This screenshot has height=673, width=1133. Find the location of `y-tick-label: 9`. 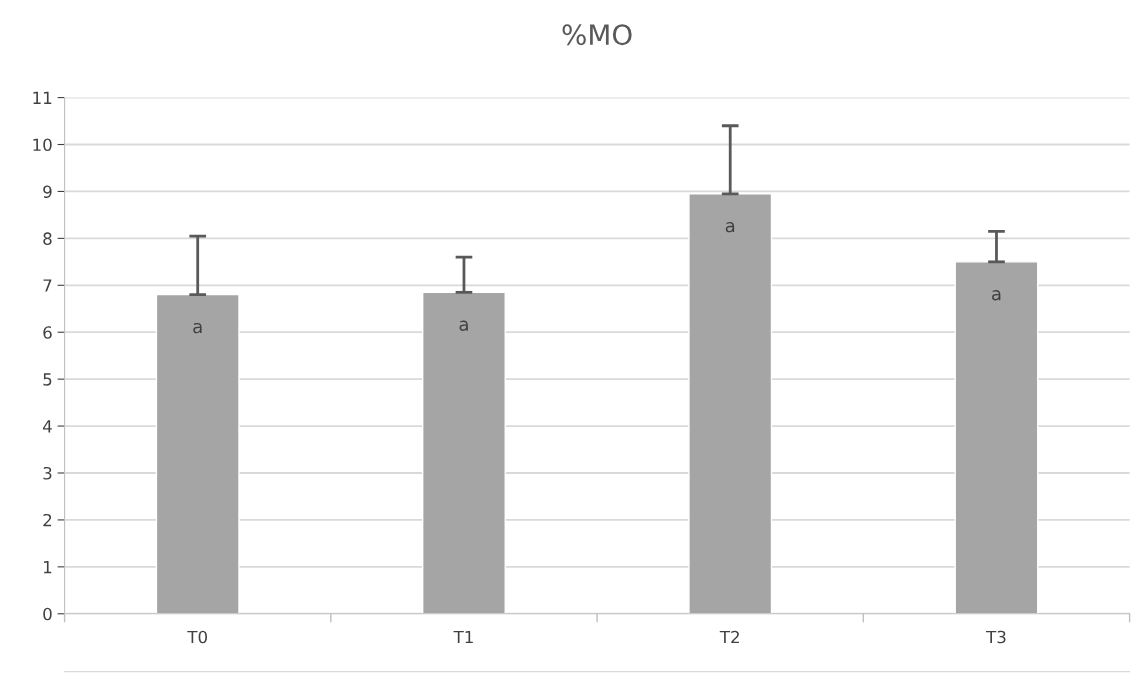

y-tick-label: 9 is located at coordinates (47, 192).